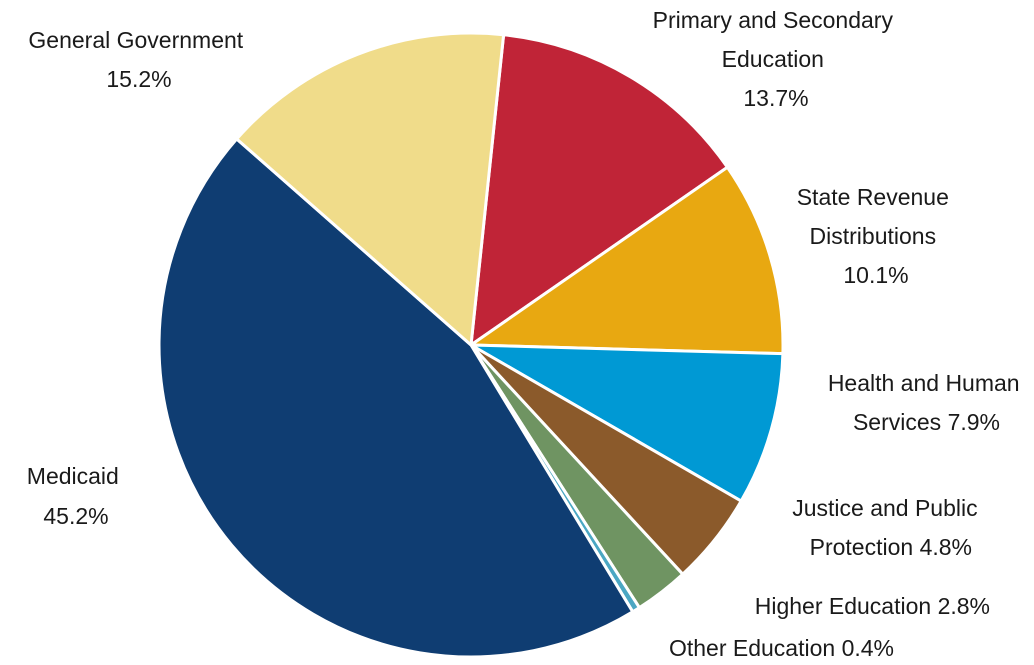 The width and height of the screenshot is (1034, 665). I want to click on label-pct: 0.4%, so click(868, 648).